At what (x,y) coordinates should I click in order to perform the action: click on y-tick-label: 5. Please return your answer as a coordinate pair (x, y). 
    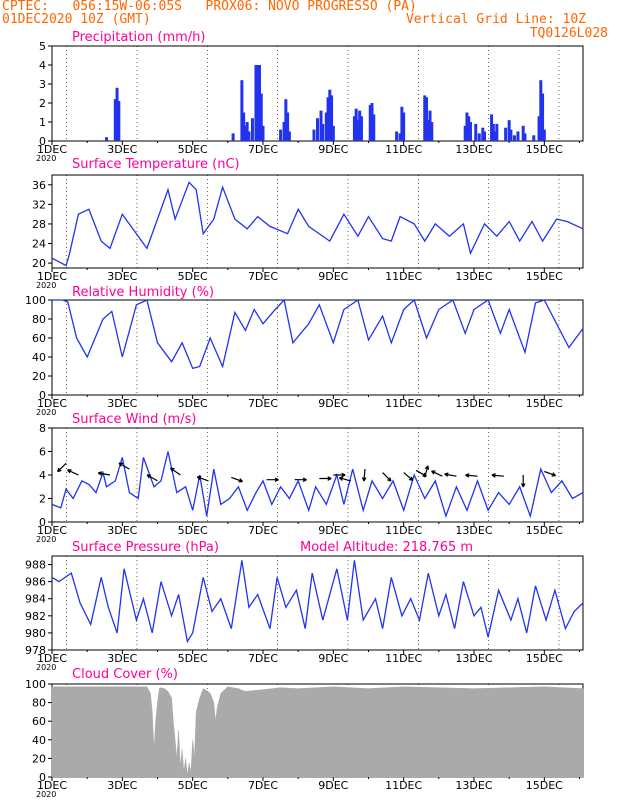
    Looking at the image, I should click on (42, 46).